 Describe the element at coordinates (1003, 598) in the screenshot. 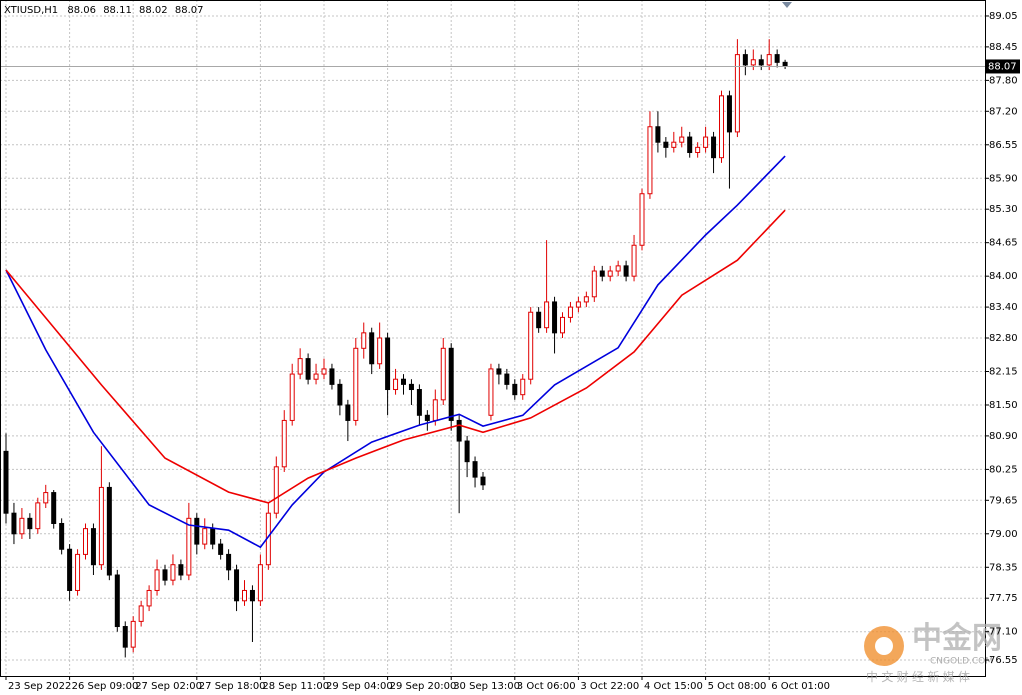

I see `y-tick-label: 77.75` at that location.